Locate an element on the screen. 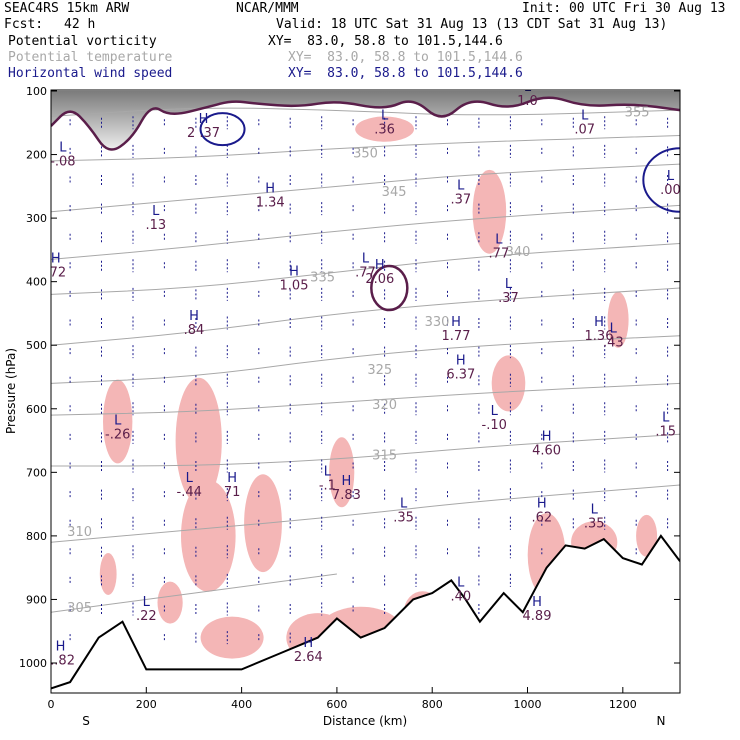 The height and width of the screenshot is (740, 740). extremum-value: 2.06 is located at coordinates (379, 279).